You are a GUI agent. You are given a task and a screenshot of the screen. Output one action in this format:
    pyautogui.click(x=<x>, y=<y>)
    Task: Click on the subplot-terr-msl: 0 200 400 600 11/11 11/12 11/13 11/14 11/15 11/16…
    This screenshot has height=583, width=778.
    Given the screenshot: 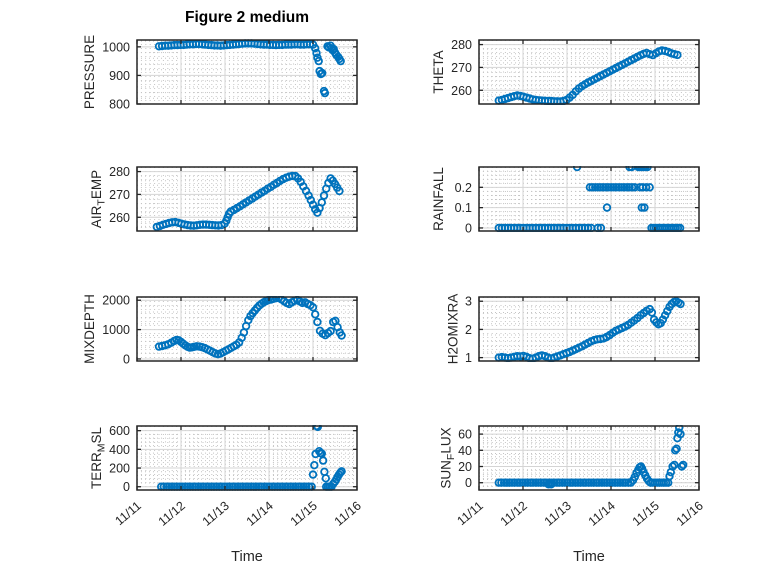 What is the action you would take?
    pyautogui.click(x=226, y=476)
    